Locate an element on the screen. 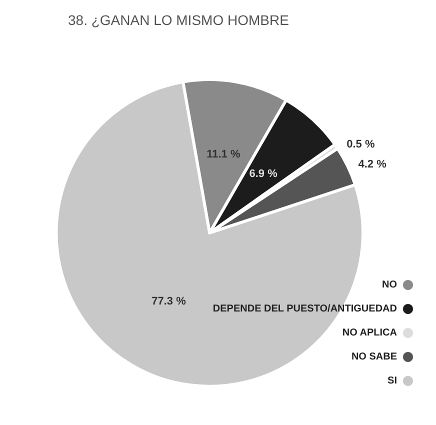 Image resolution: width=436 pixels, height=425 pixels. data-label: 6.9 % is located at coordinates (263, 174).